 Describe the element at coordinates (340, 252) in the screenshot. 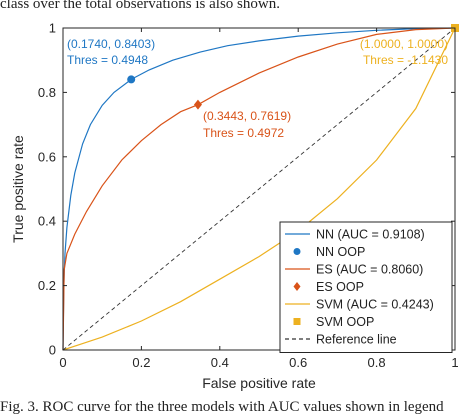

I see `legend-label: NN OOP` at that location.